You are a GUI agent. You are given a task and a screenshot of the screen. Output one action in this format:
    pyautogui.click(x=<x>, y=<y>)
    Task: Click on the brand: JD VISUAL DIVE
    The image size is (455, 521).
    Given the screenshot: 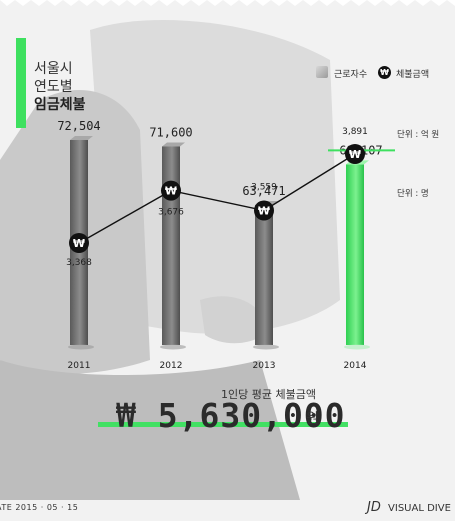 What is the action you would take?
    pyautogui.click(x=409, y=507)
    